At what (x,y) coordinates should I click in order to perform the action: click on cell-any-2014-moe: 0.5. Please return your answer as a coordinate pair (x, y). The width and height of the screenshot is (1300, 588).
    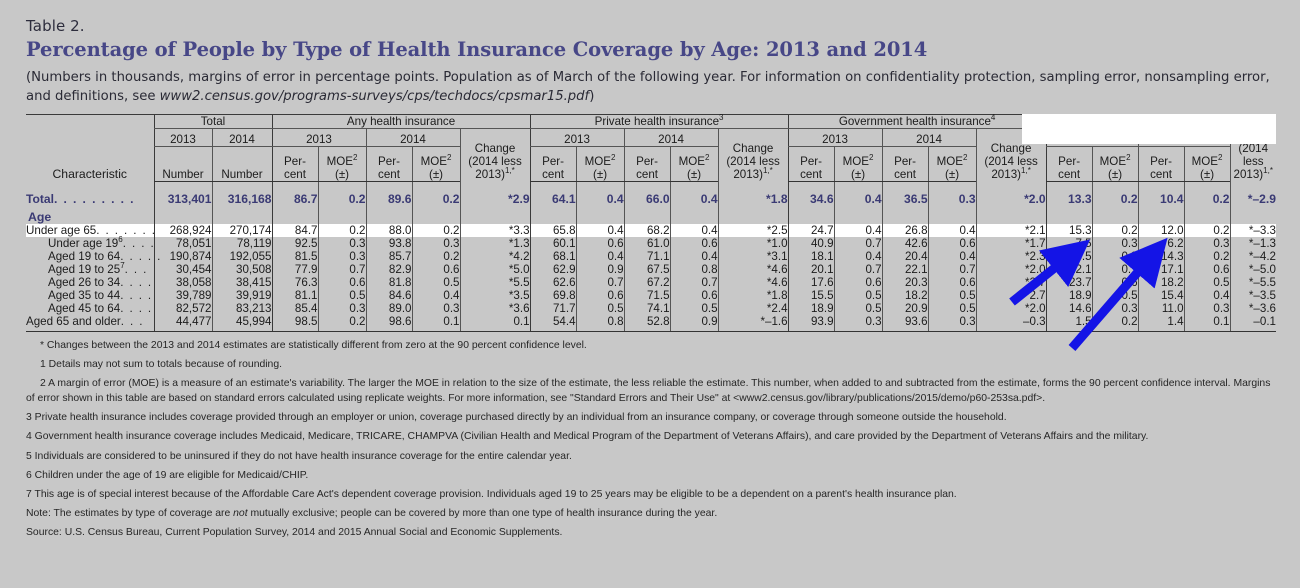
    Looking at the image, I should click on (435, 282).